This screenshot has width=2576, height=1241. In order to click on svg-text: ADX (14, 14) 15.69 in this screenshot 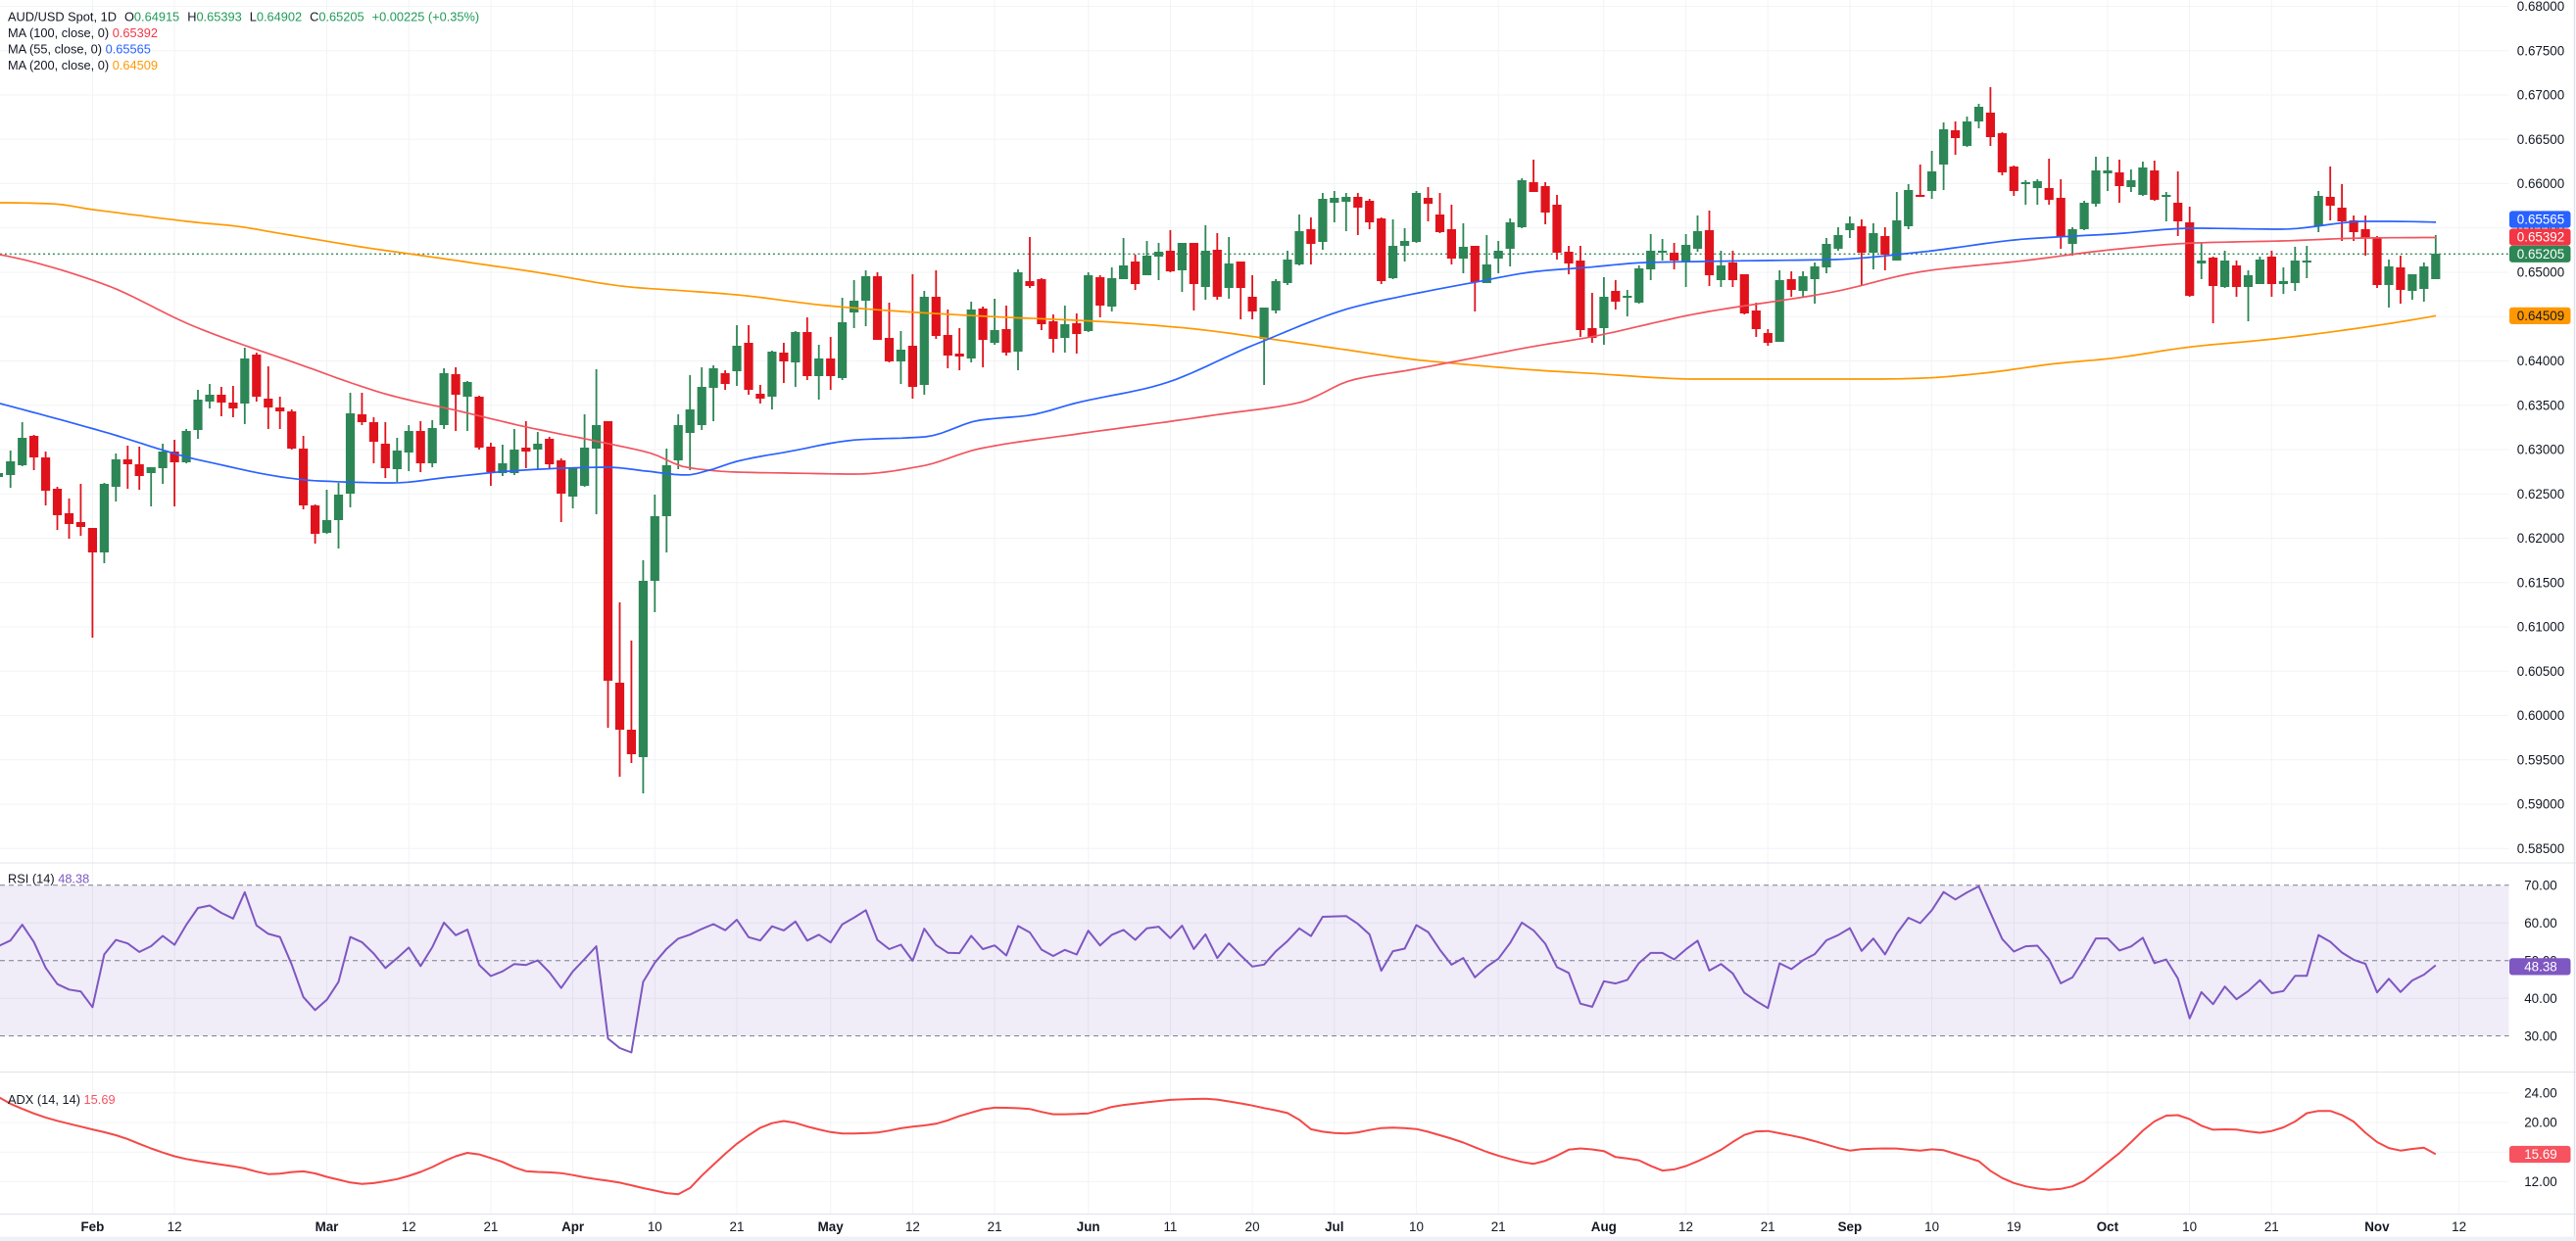, I will do `click(62, 1100)`.